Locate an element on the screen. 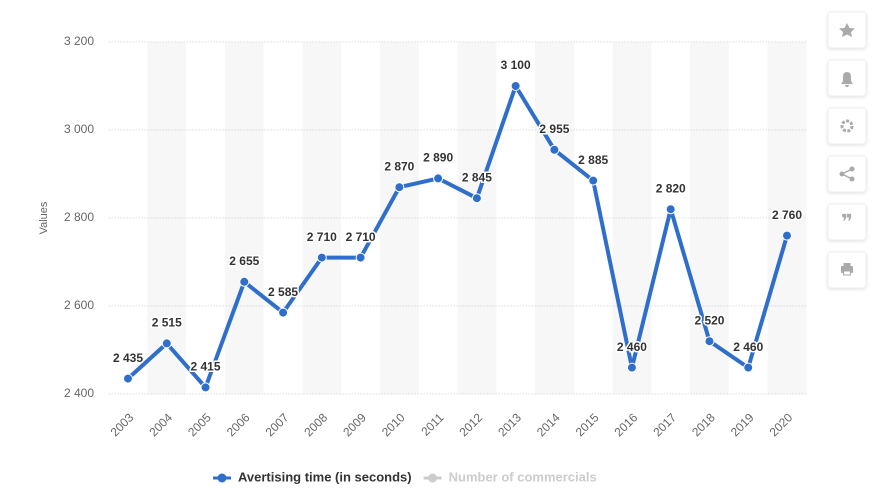 Image resolution: width=878 pixels, height=504 pixels. x-tick-label: 2018 is located at coordinates (703, 424).